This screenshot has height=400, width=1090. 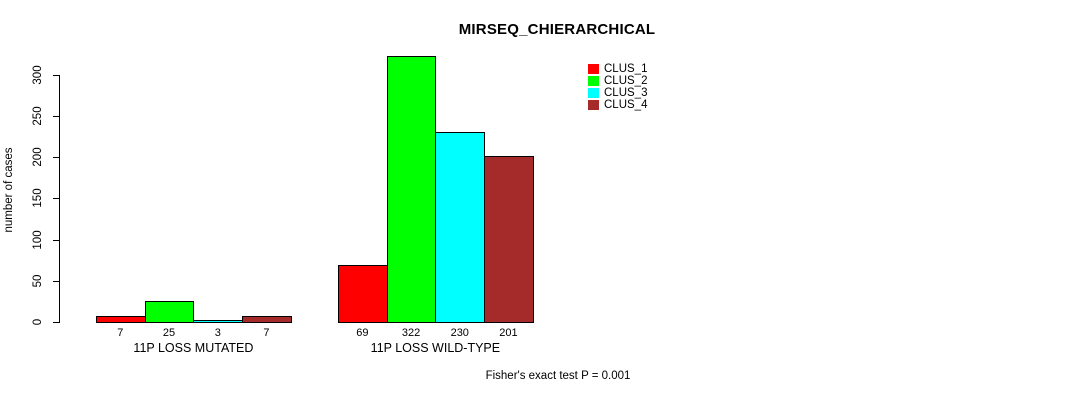 I want to click on legend-item-clus_3: CLUS_3, so click(x=628, y=93).